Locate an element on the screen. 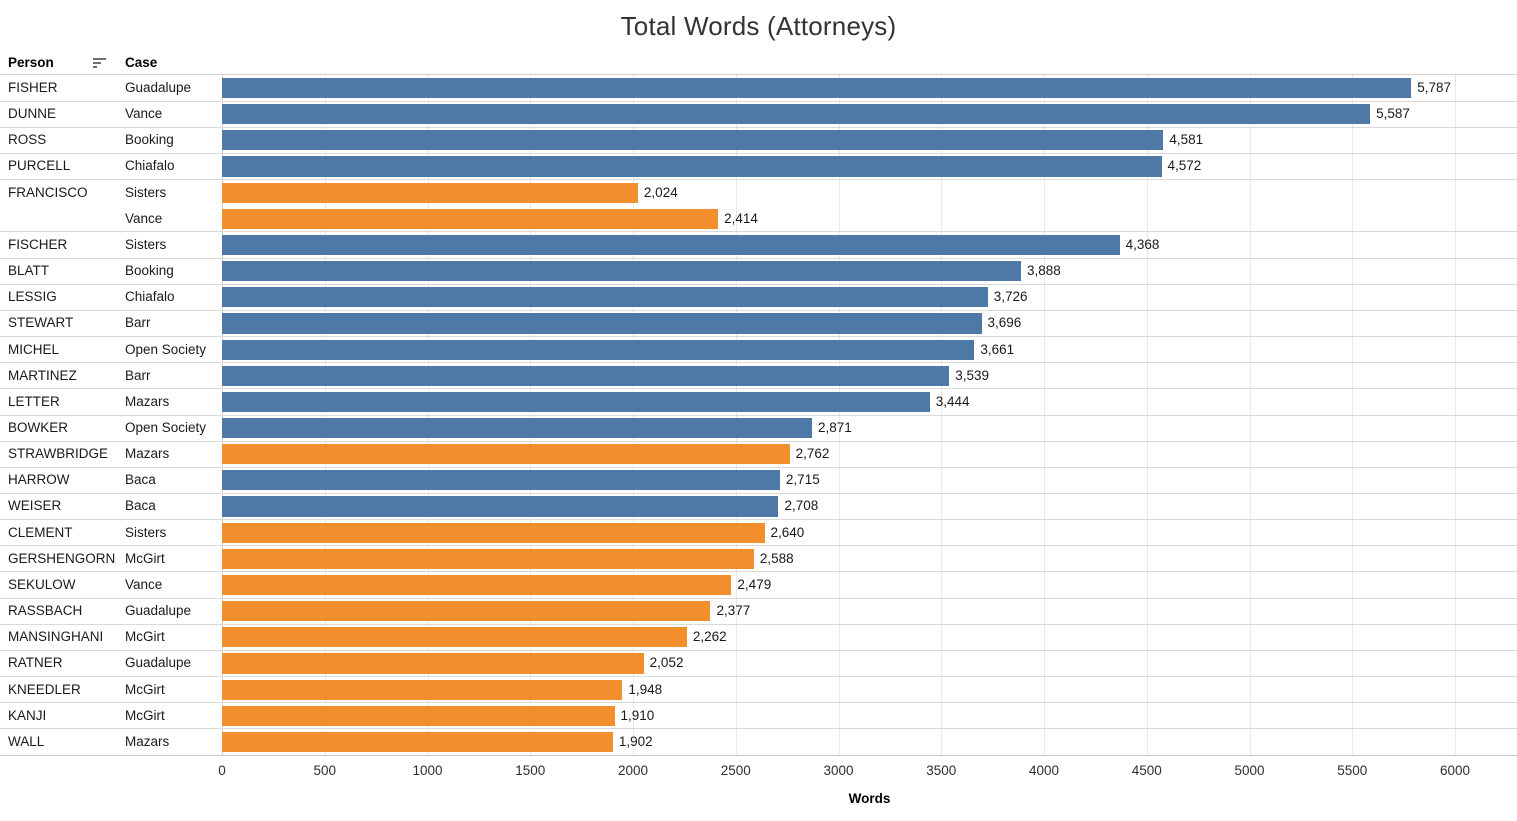 The height and width of the screenshot is (821, 1517). table-row: BOWKER Open Society 2,871 is located at coordinates (758, 428).